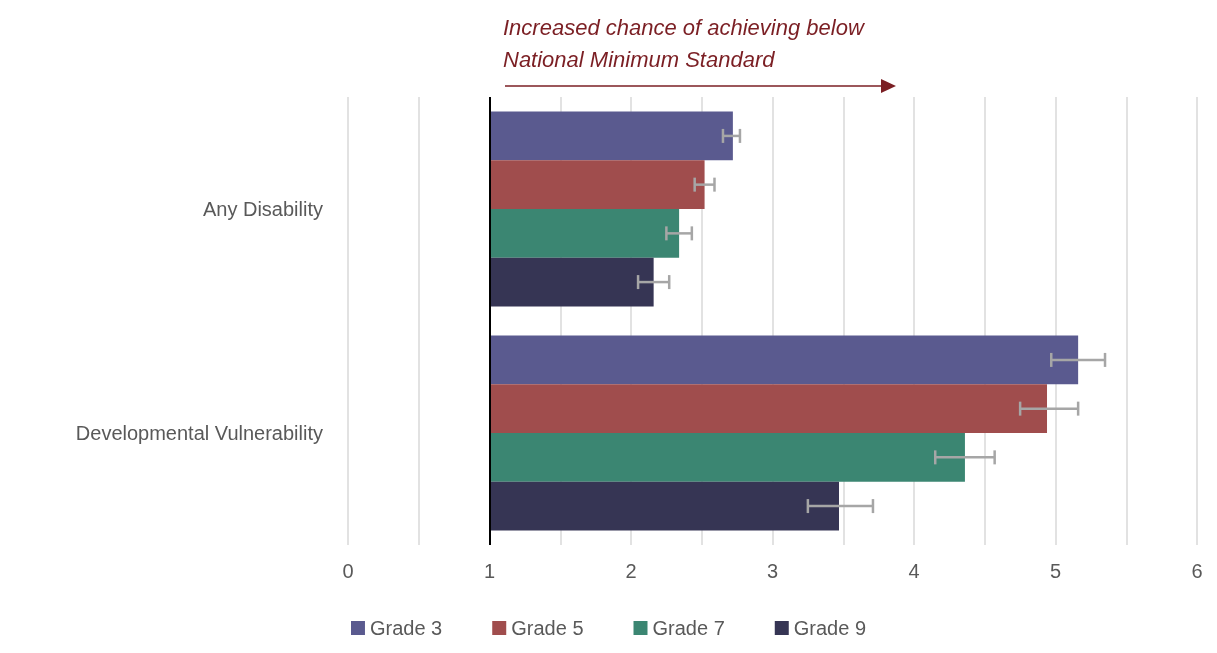 Image resolution: width=1217 pixels, height=653 pixels. What do you see at coordinates (406, 628) in the screenshot?
I see `legend-label: Grade 3` at bounding box center [406, 628].